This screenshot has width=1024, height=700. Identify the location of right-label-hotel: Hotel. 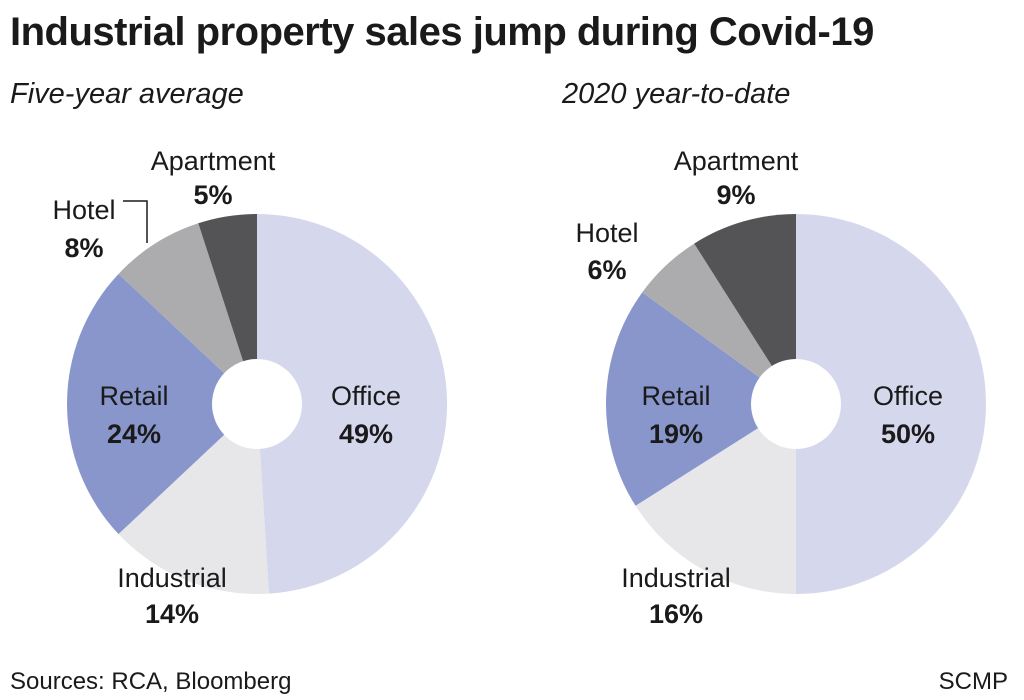
(606, 233).